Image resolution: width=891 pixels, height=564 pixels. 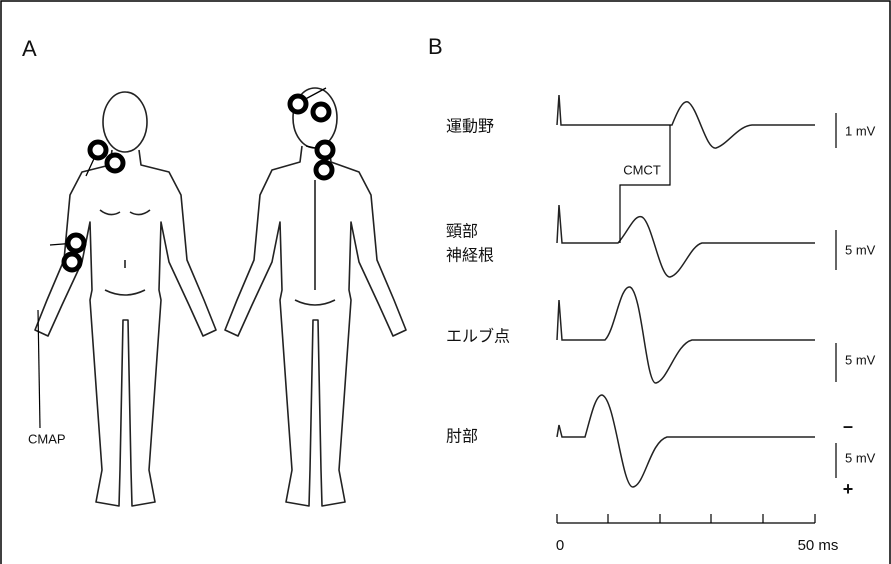 I want to click on panel-label: A, so click(x=29, y=48).